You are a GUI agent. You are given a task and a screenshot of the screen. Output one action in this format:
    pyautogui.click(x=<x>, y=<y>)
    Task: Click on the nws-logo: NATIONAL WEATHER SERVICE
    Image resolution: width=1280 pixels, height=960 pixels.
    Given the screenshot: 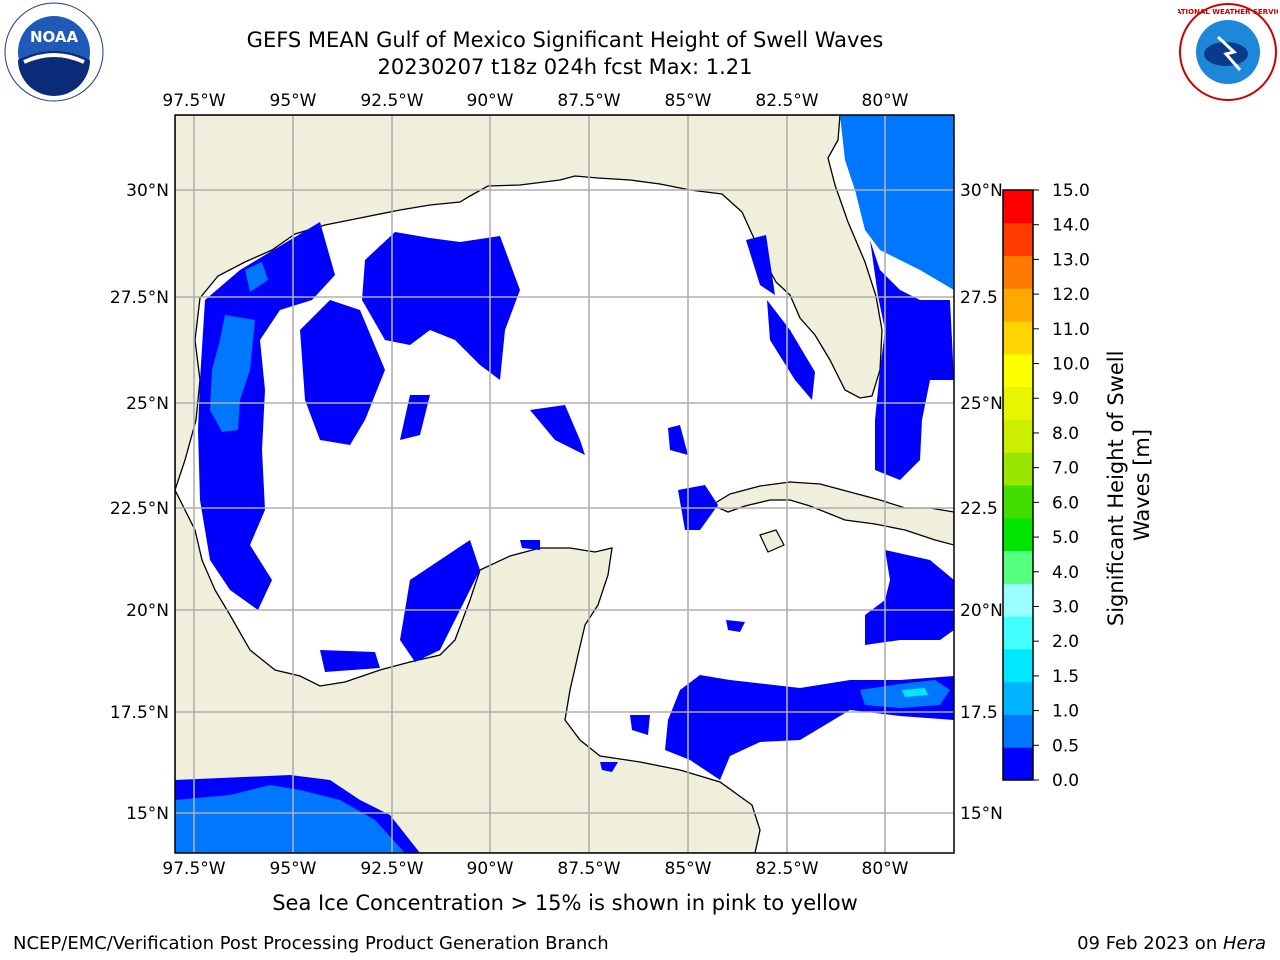 What is the action you would take?
    pyautogui.click(x=1228, y=52)
    